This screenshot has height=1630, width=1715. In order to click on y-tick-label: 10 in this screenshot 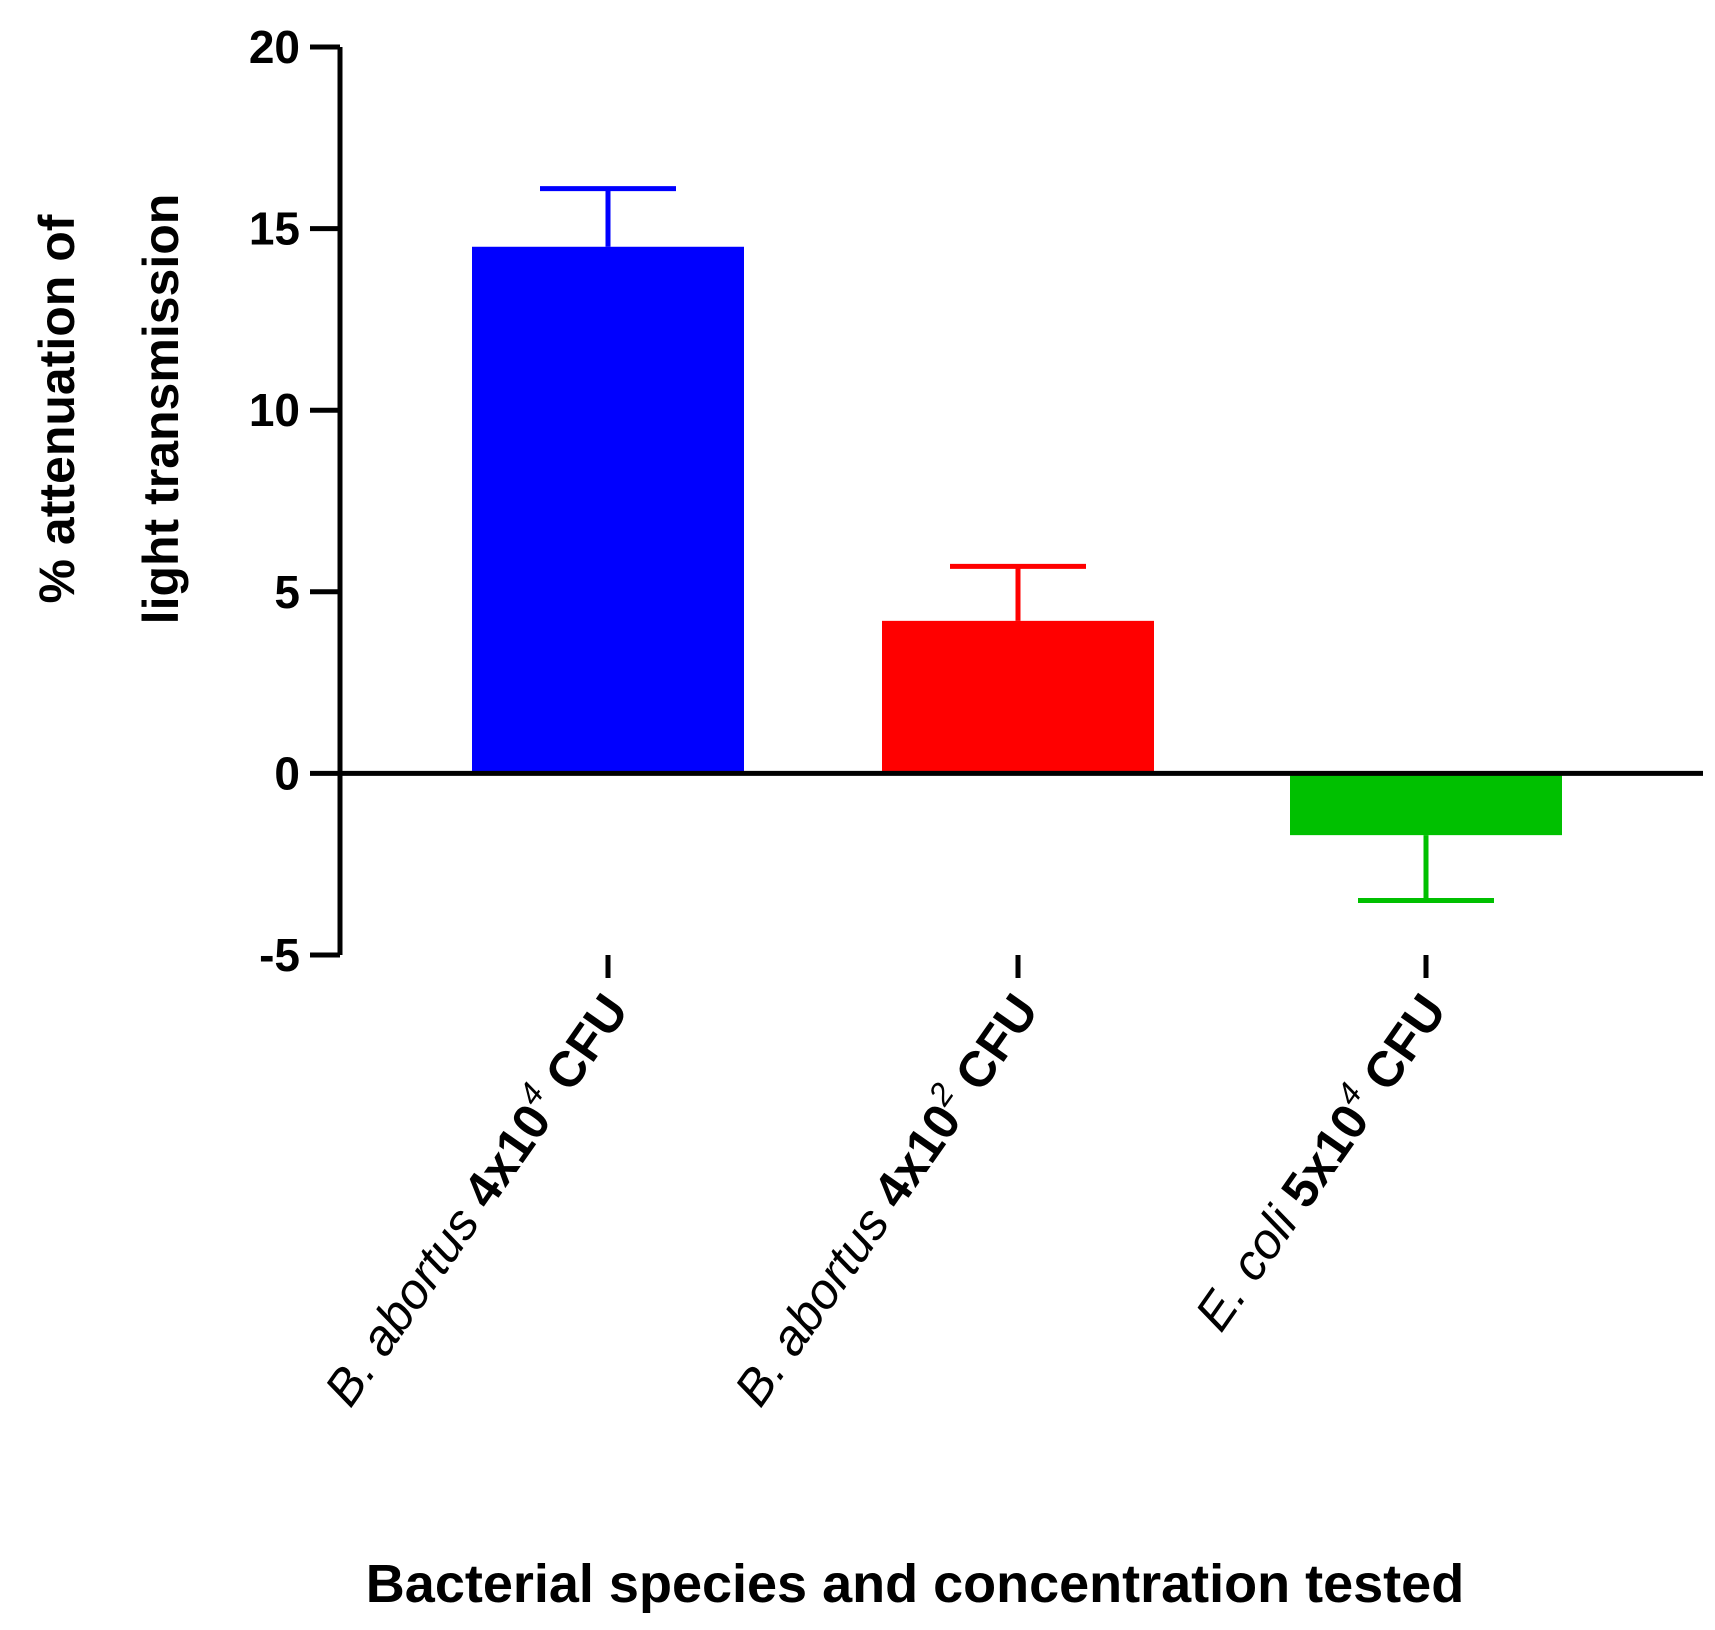, I will do `click(274, 410)`.